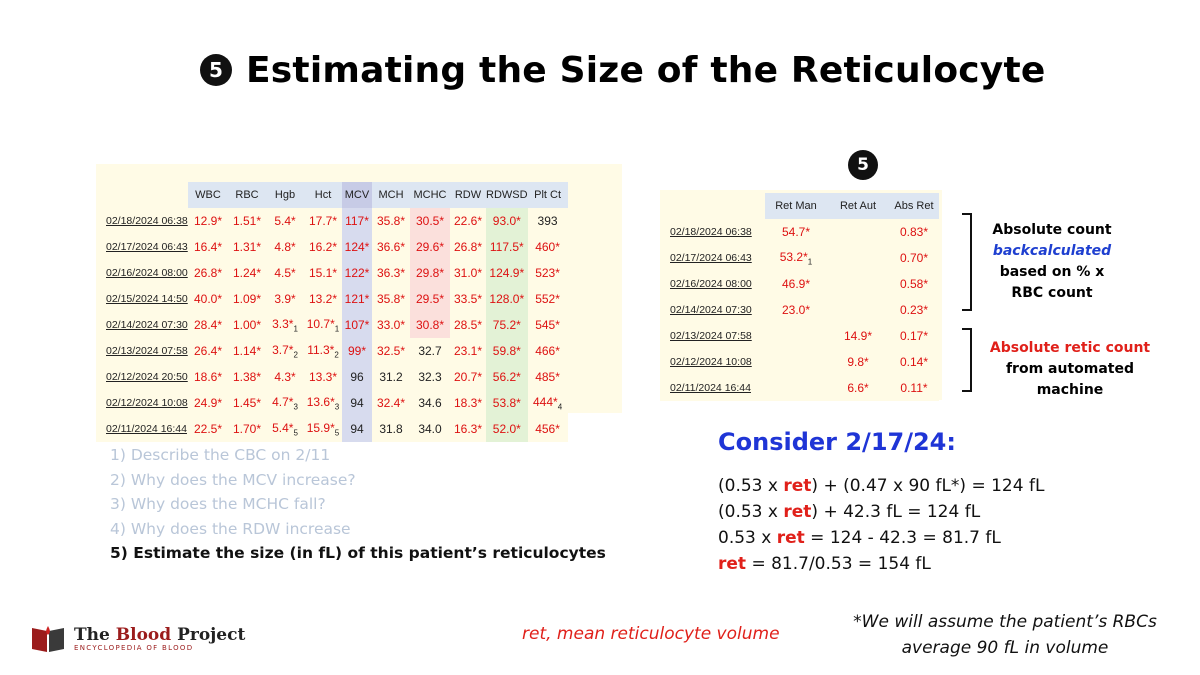  What do you see at coordinates (507, 247) in the screenshot?
I see `cbc-cell-rdwsd: 117.5*` at bounding box center [507, 247].